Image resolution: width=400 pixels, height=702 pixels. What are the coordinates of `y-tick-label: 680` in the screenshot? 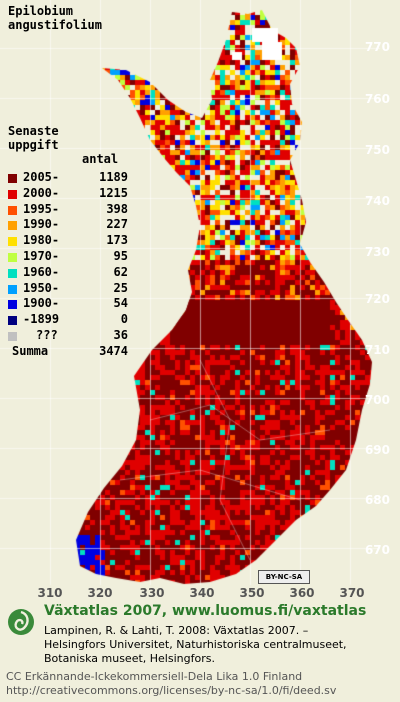 It's located at (377, 500).